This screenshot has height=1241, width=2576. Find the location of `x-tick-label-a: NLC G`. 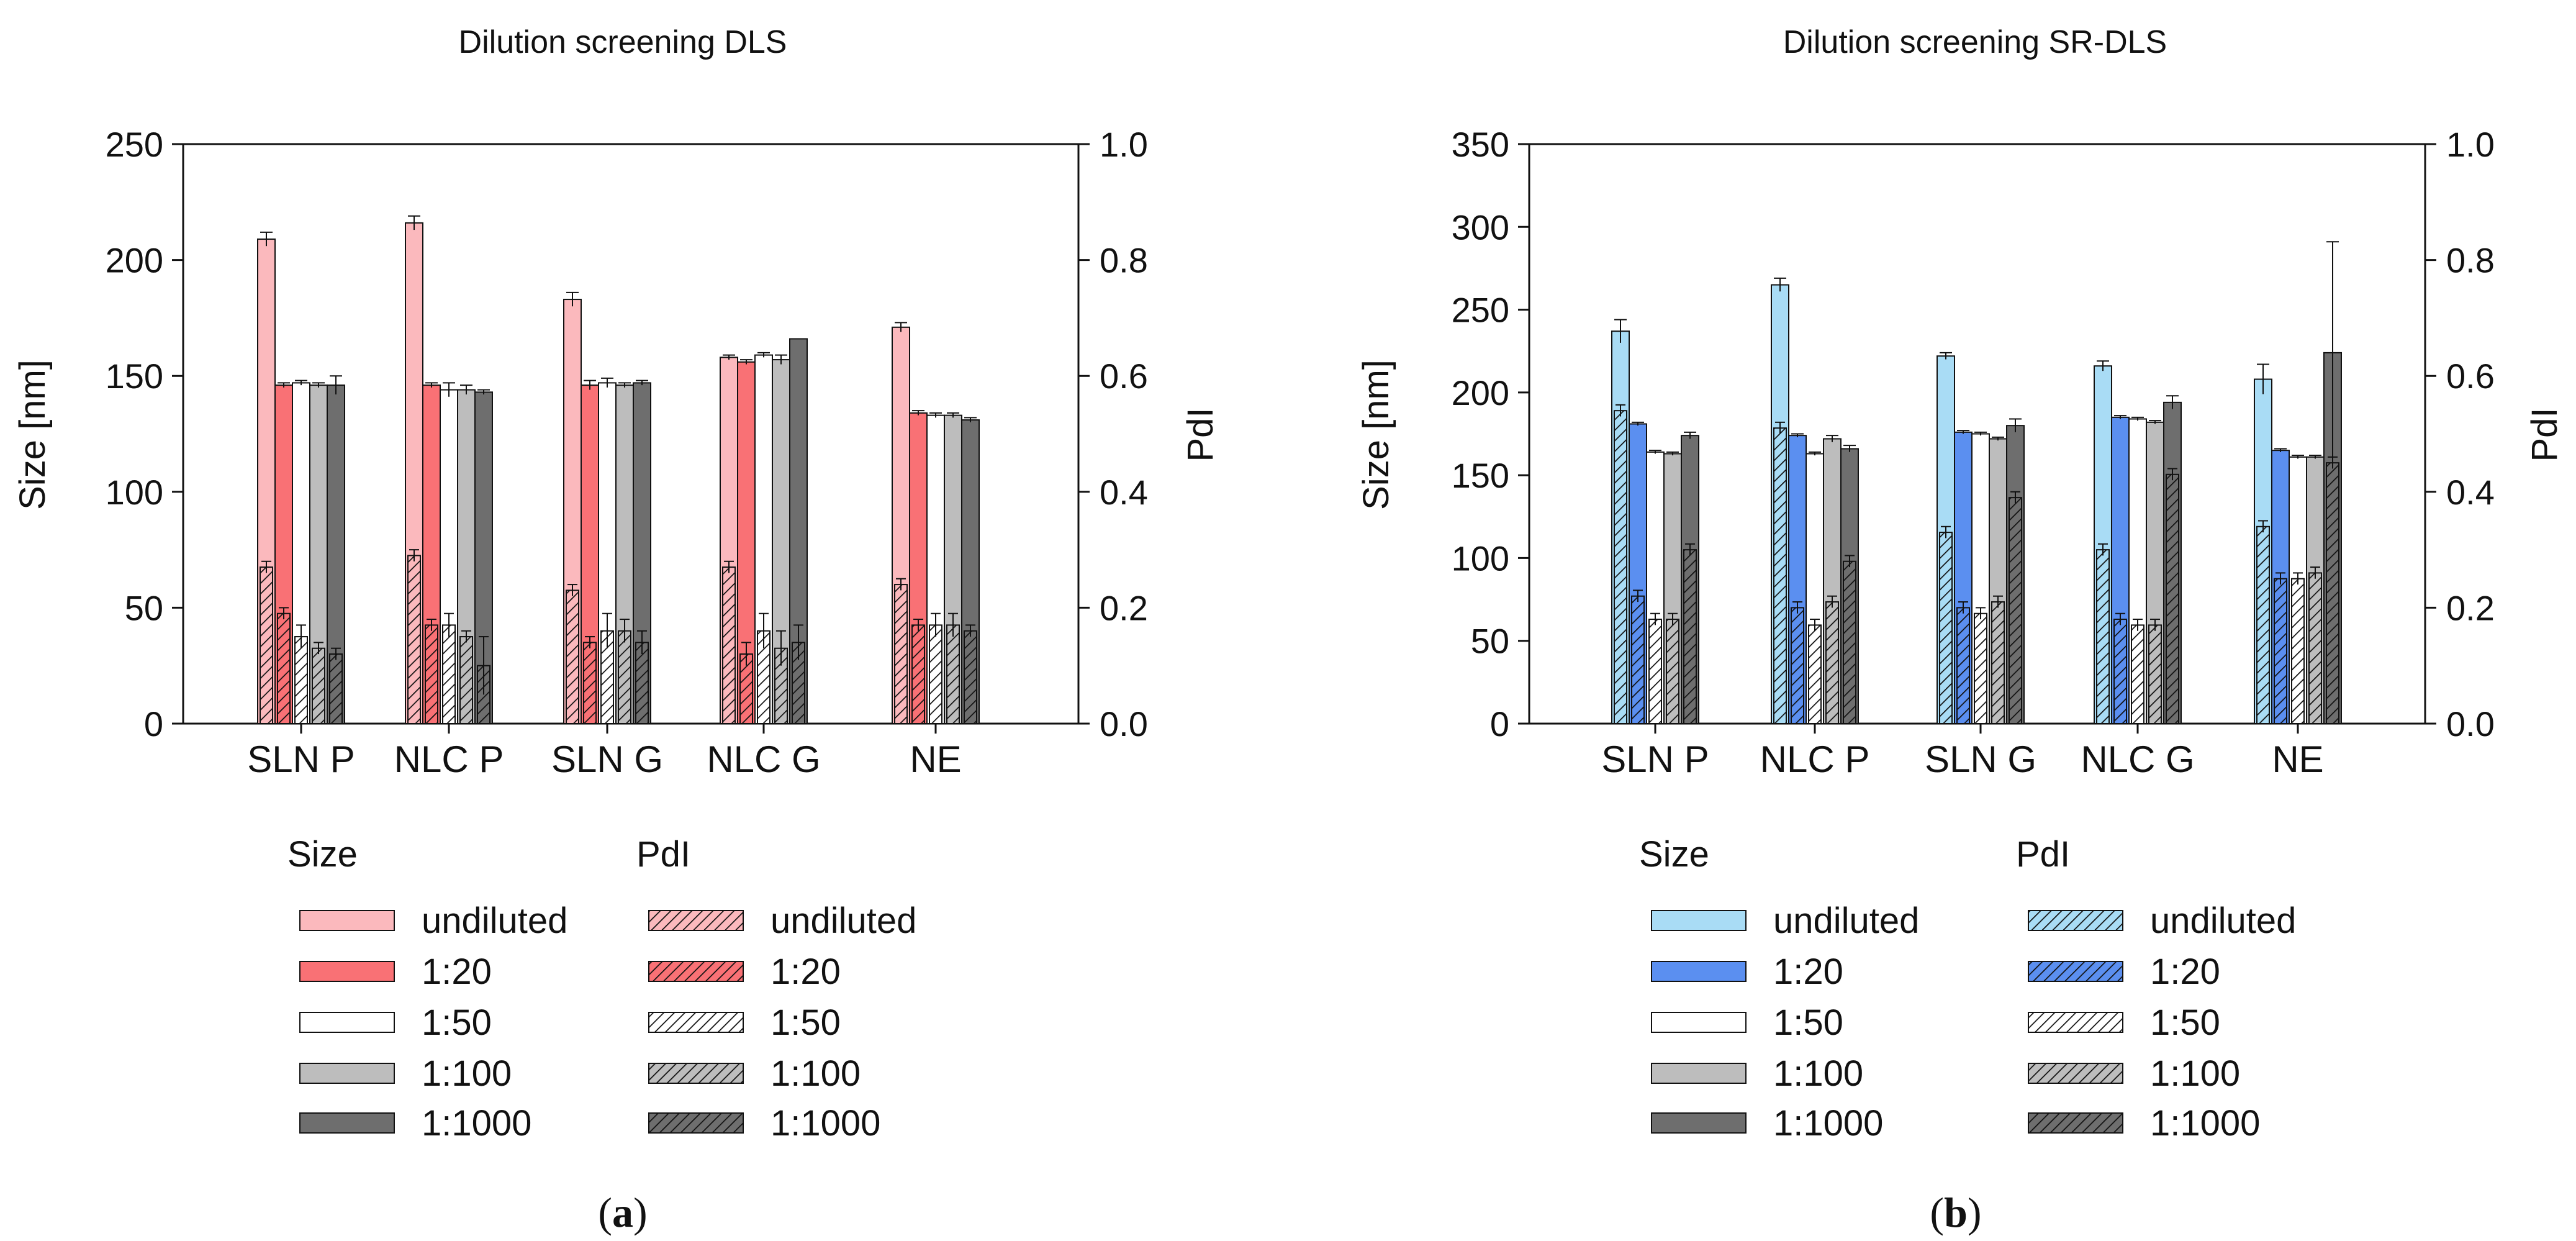

x-tick-label-a: NLC G is located at coordinates (763, 759).